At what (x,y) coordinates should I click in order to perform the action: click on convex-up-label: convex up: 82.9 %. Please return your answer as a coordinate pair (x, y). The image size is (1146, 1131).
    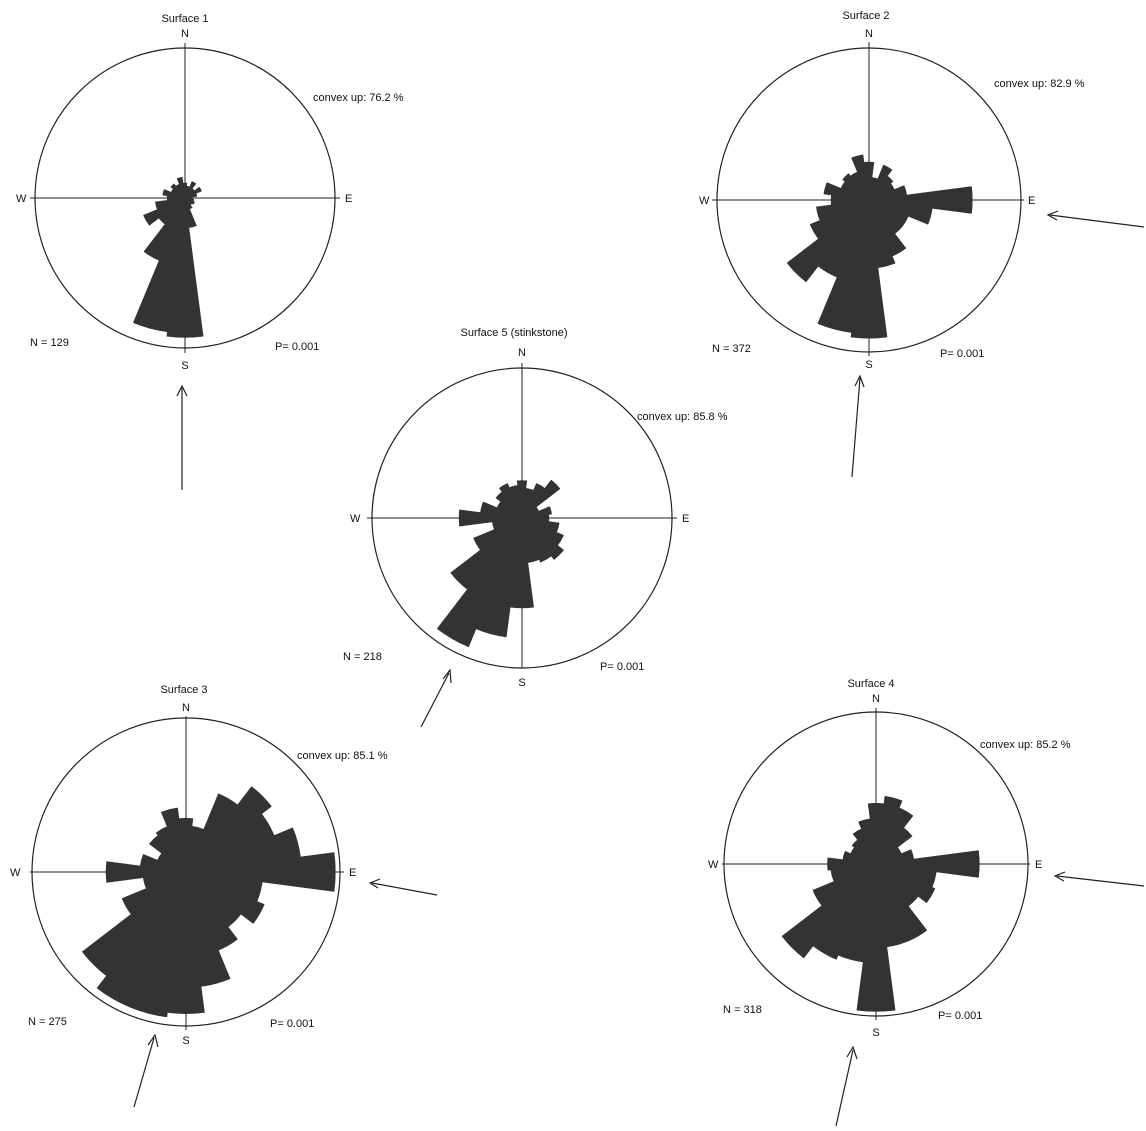
    Looking at the image, I should click on (1039, 84).